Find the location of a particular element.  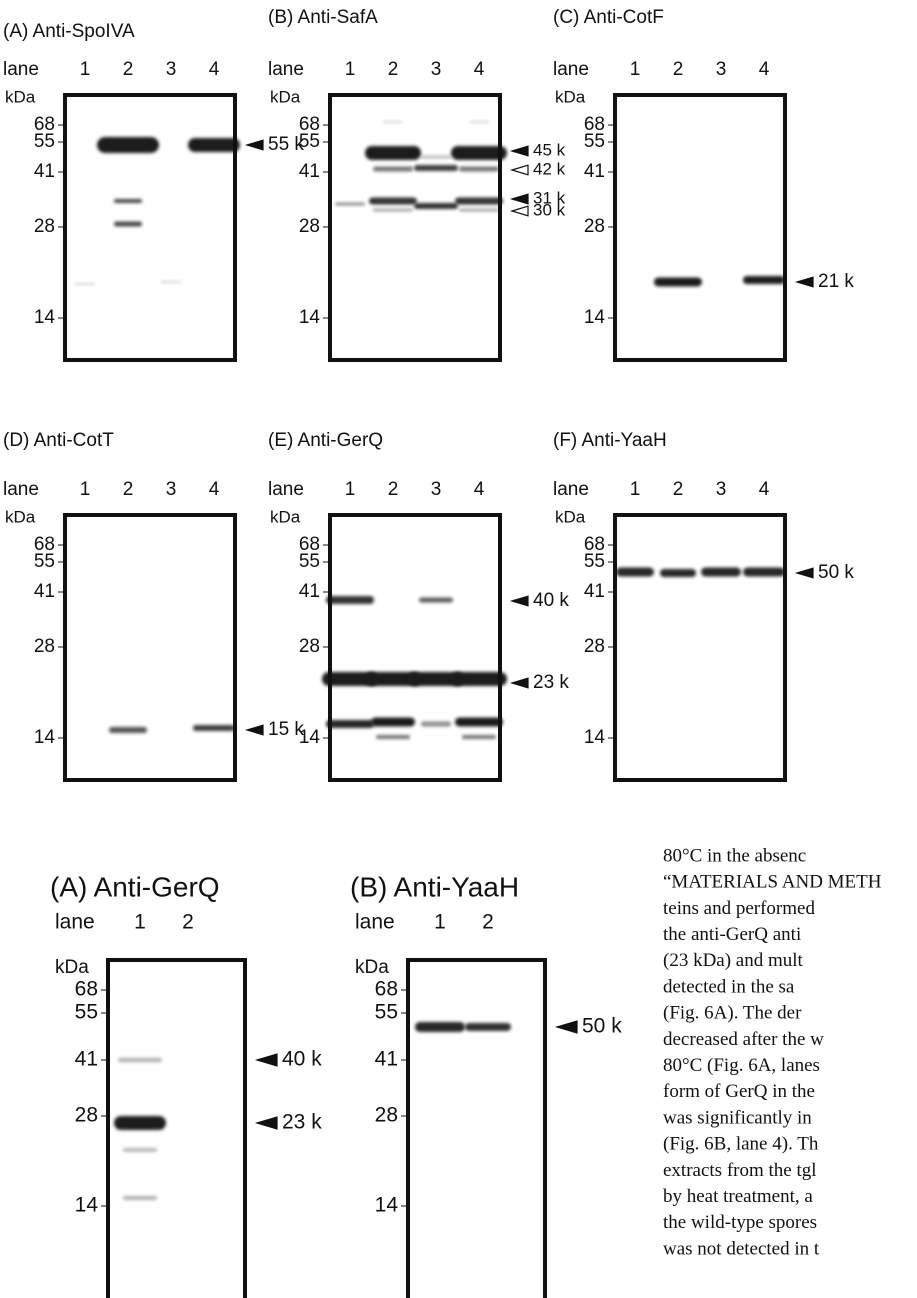

body-text-line: the anti-GerQ anti is located at coordinates (732, 934).